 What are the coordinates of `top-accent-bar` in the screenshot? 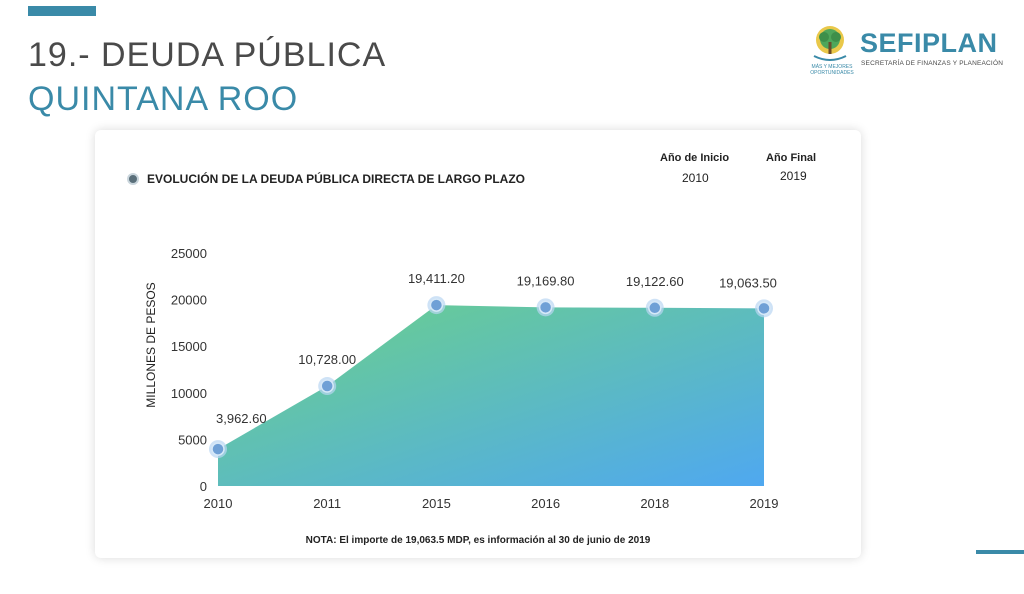 It's located at (62, 11).